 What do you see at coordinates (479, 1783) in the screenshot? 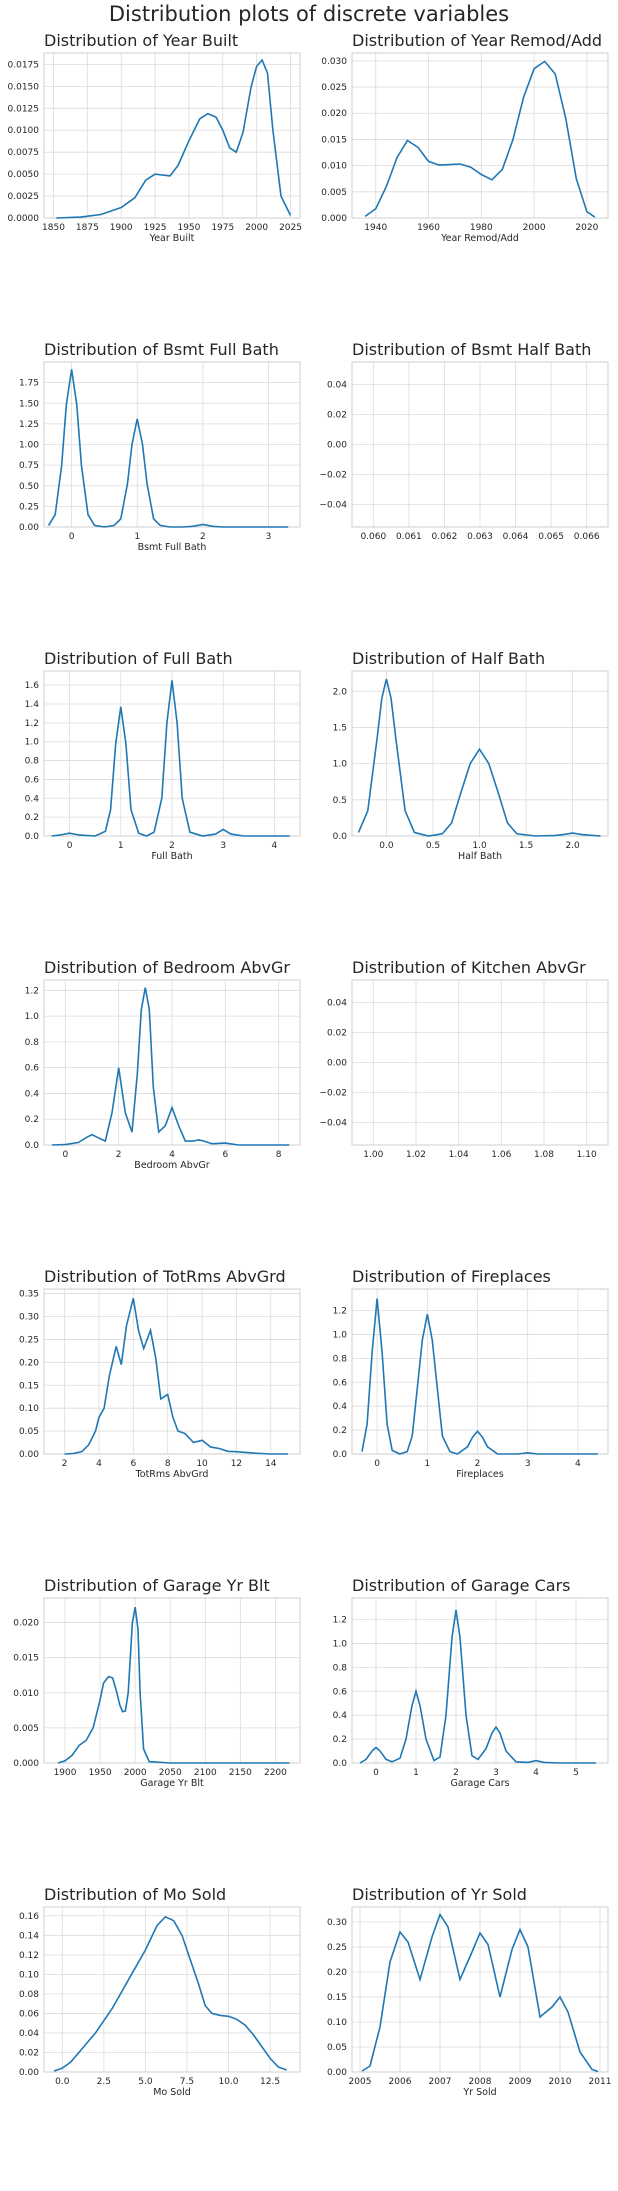
I see `x-axis-label: Garage Cars` at bounding box center [479, 1783].